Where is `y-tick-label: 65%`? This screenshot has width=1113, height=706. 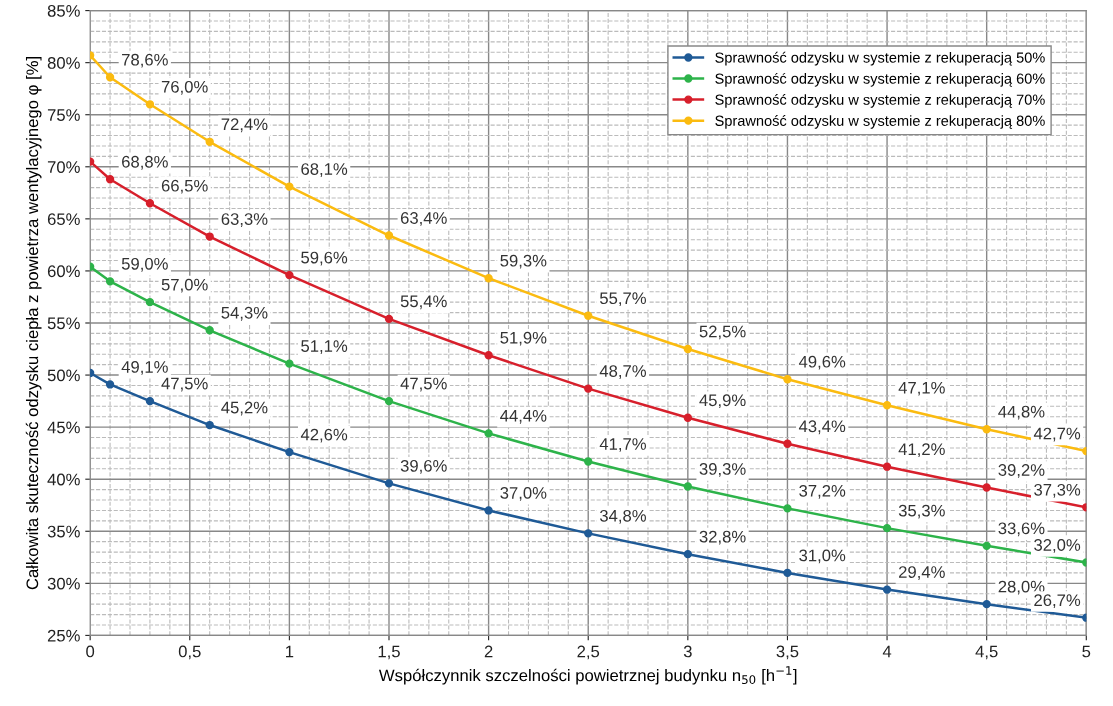
y-tick-label: 65% is located at coordinates (63, 219).